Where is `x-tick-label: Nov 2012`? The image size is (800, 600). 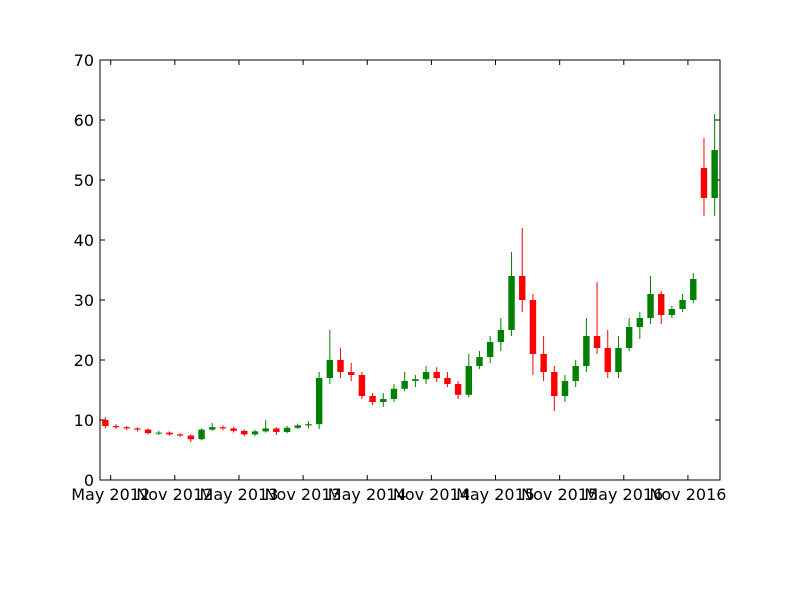
x-tick-label: Nov 2012 is located at coordinates (174, 494).